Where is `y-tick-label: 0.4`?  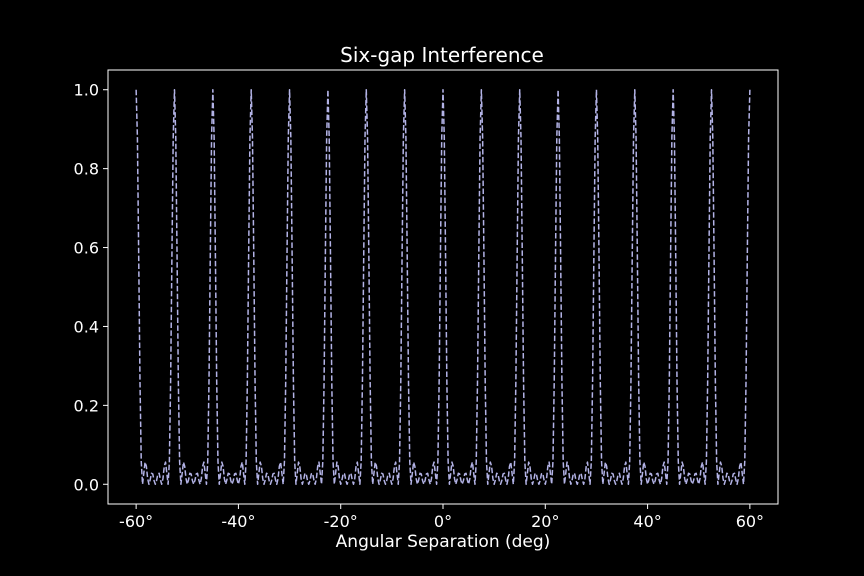 y-tick-label: 0.4 is located at coordinates (86, 326).